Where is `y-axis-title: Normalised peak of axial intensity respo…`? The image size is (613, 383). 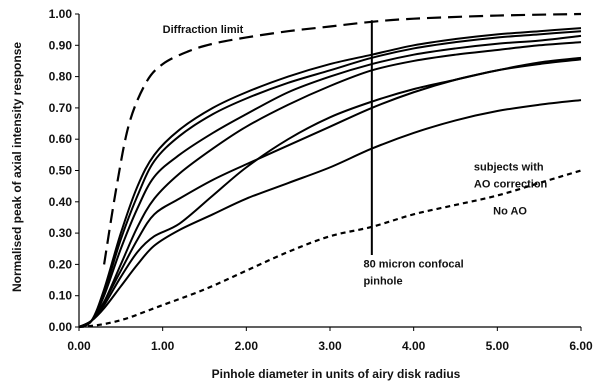 y-axis-title: Normalised peak of axial intensity respo… is located at coordinates (17, 167).